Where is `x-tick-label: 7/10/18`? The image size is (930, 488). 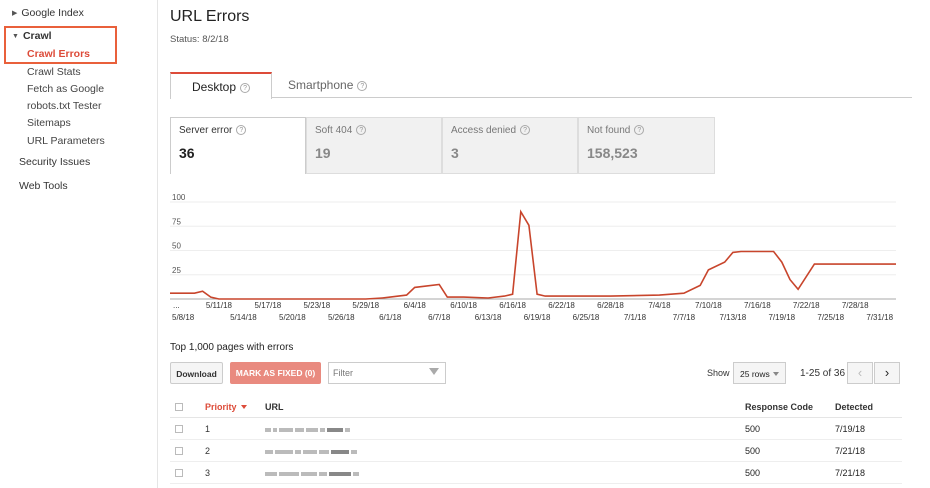 x-tick-label: 7/10/18 is located at coordinates (708, 305).